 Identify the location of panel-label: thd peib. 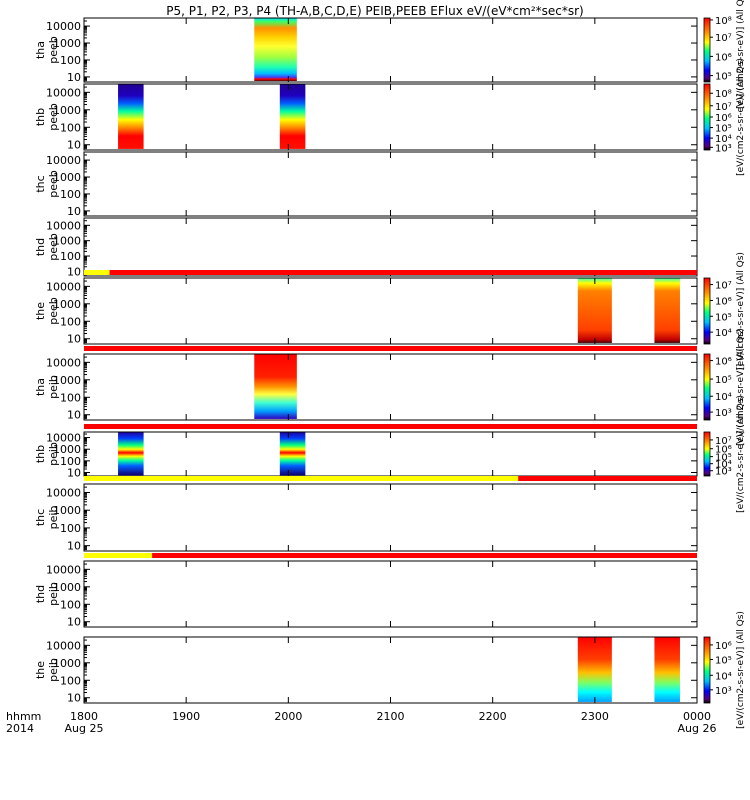
(47, 594).